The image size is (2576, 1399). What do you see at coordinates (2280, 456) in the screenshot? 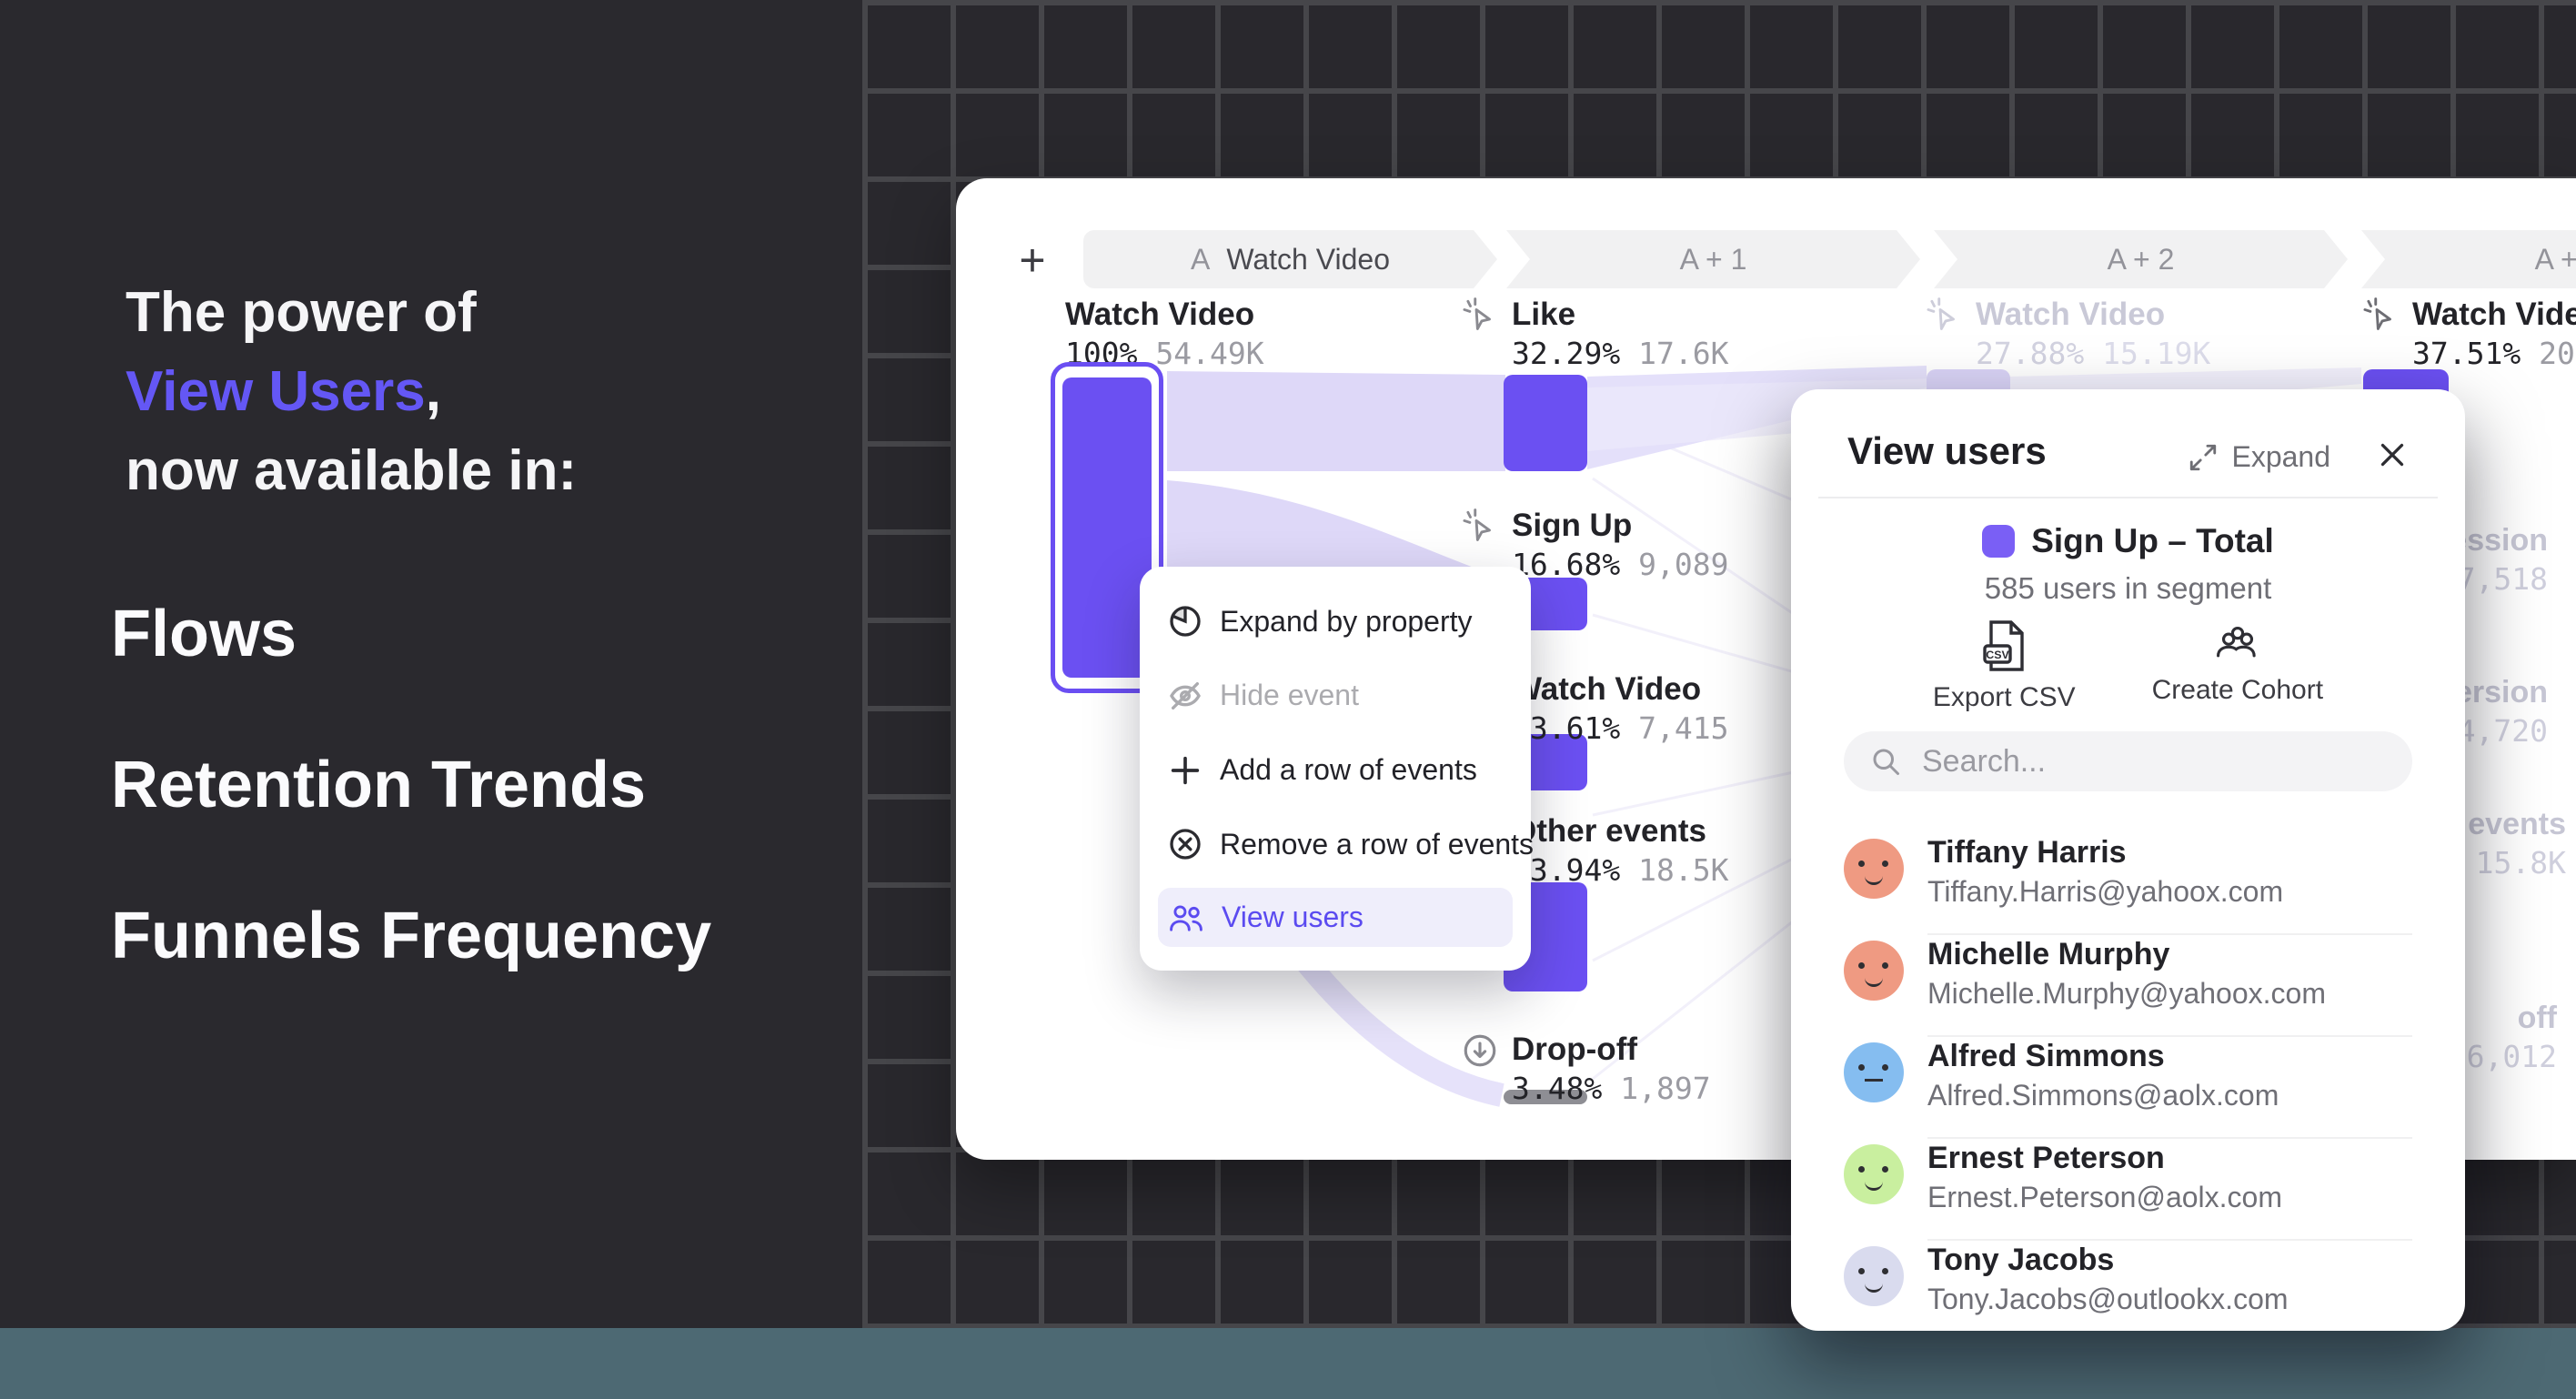
I see `expand-button-label: Expand` at bounding box center [2280, 456].